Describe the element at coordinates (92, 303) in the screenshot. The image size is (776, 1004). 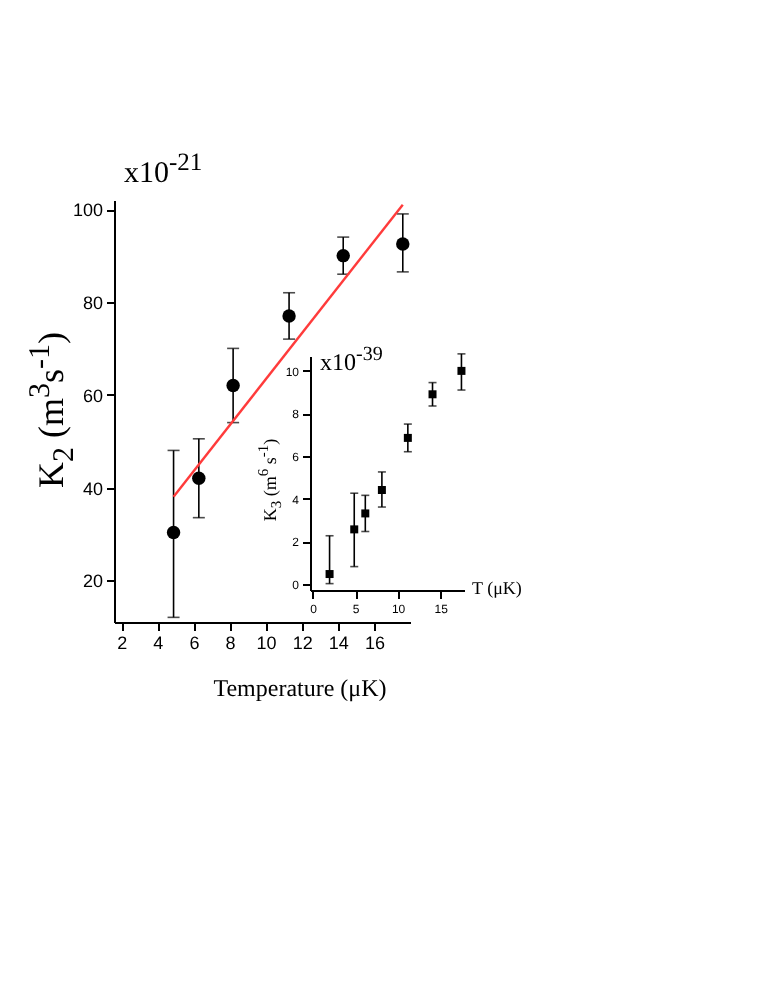
I see `y-tick-label: 80` at that location.